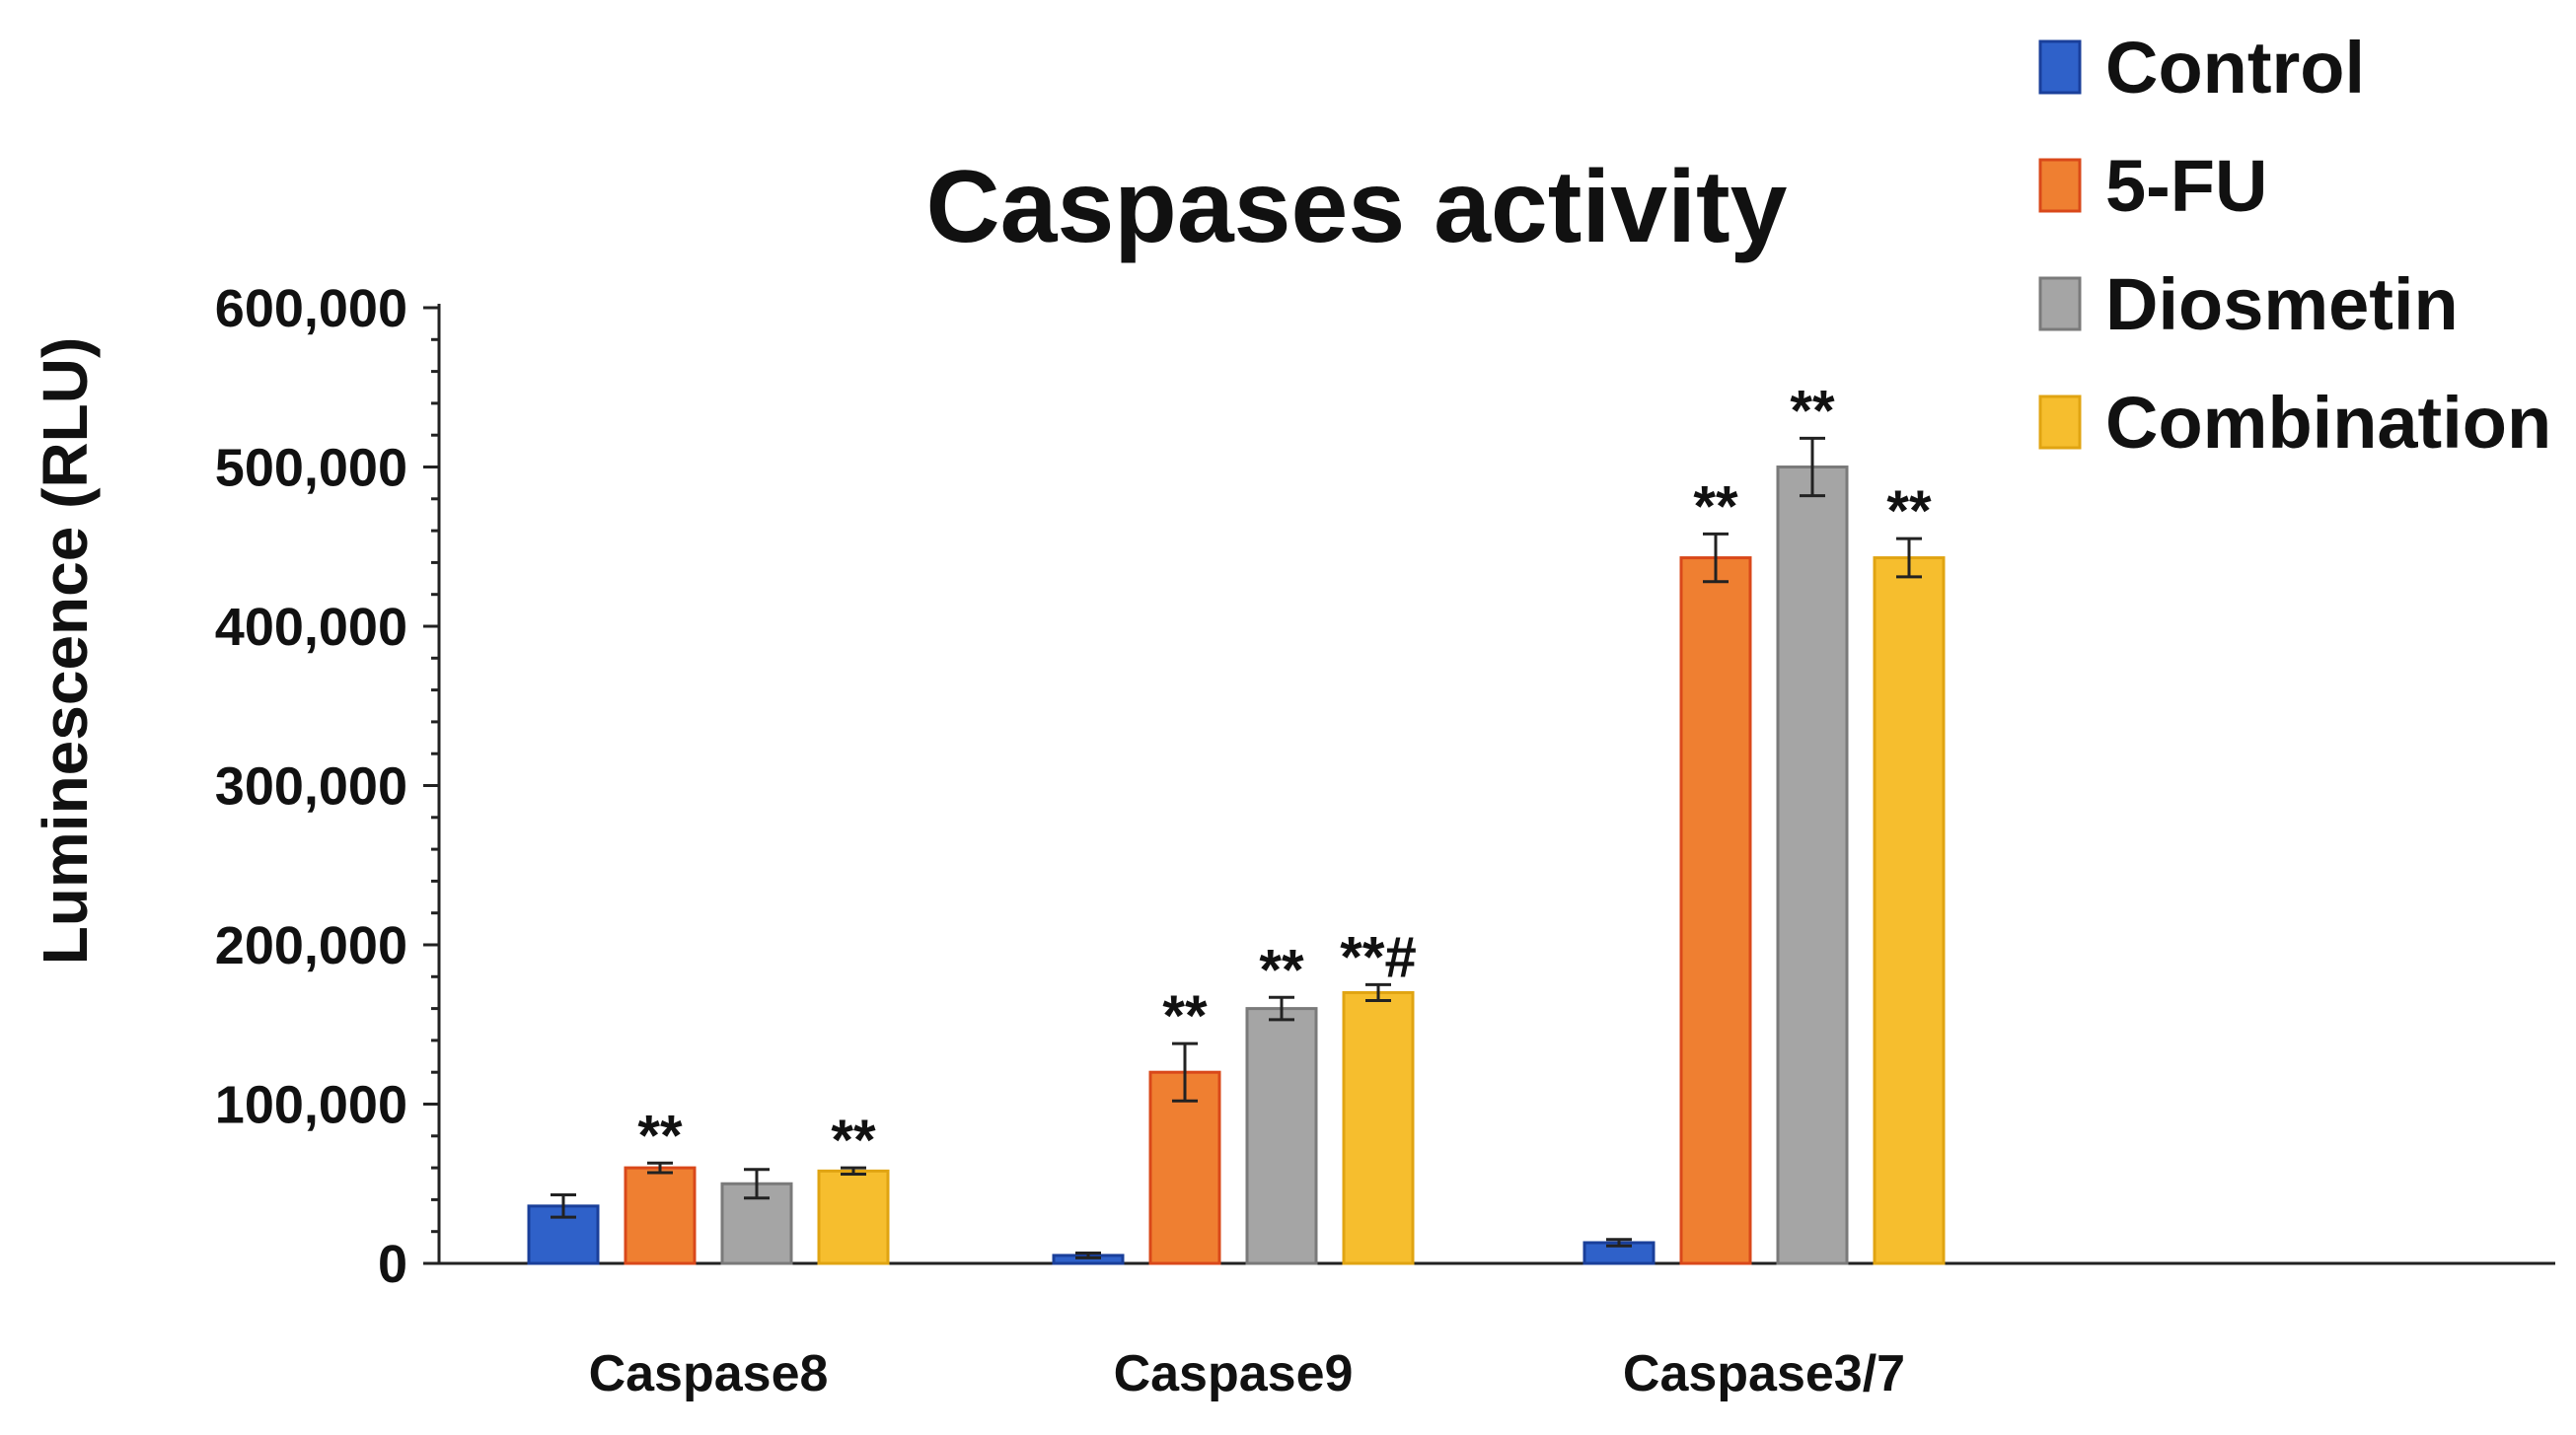 The image size is (2576, 1435). I want to click on legend-label: Diosmetin, so click(2282, 304).